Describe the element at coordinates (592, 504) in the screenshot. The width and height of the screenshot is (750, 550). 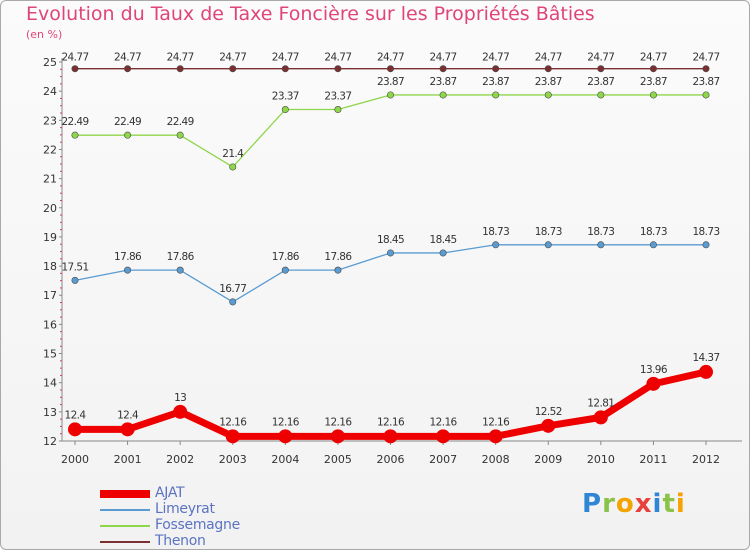
I see `logo-letter: P` at that location.